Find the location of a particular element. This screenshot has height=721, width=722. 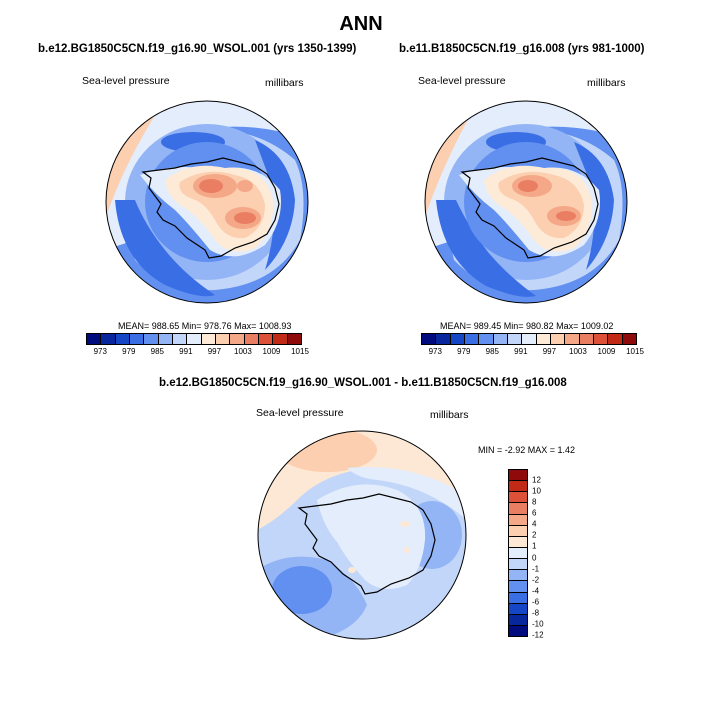

panel2-colorbar-ticks: 973 979 985 991 997 1003 1009 1015 is located at coordinates (532, 352).